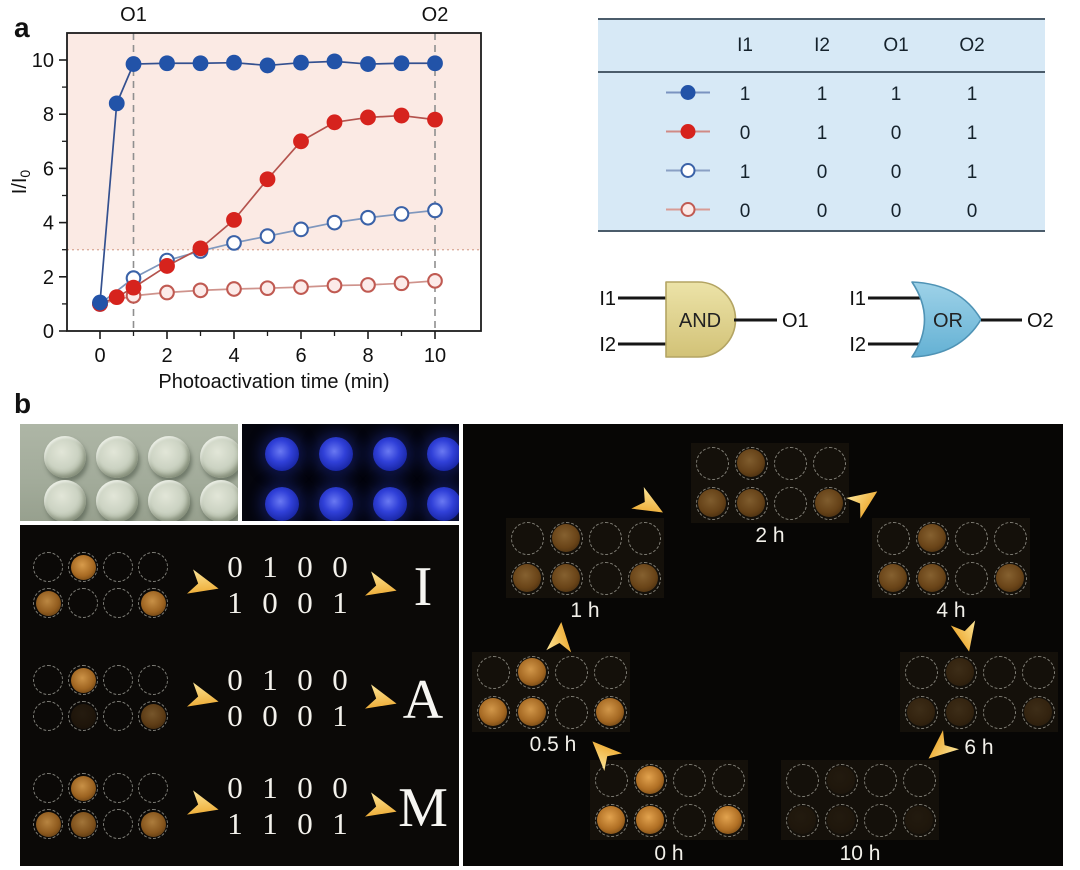  Describe the element at coordinates (133, 15) in the screenshot. I see `vline-label-O1: O1` at that location.